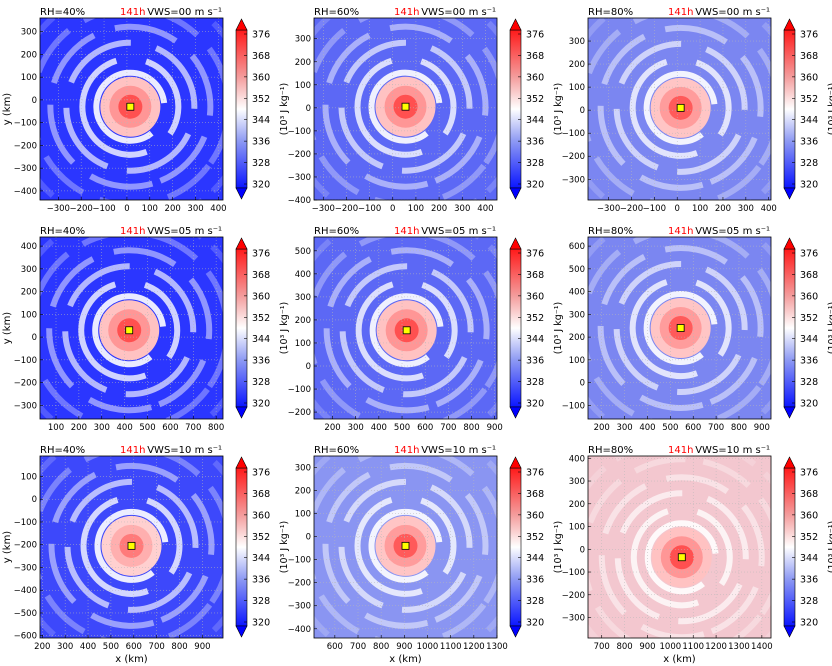 The height and width of the screenshot is (666, 832). I want to click on colorbar-max-arrow, so click(515, 243).